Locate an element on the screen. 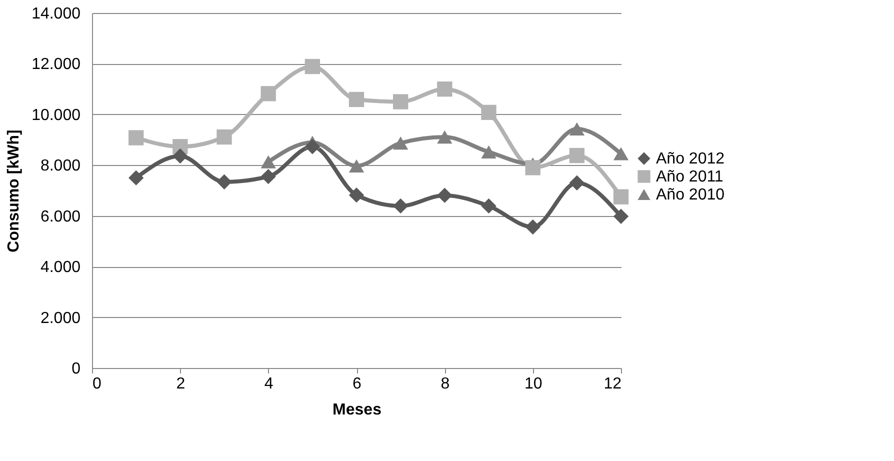 This screenshot has height=461, width=894. legend-label: Año 2012 is located at coordinates (690, 159).